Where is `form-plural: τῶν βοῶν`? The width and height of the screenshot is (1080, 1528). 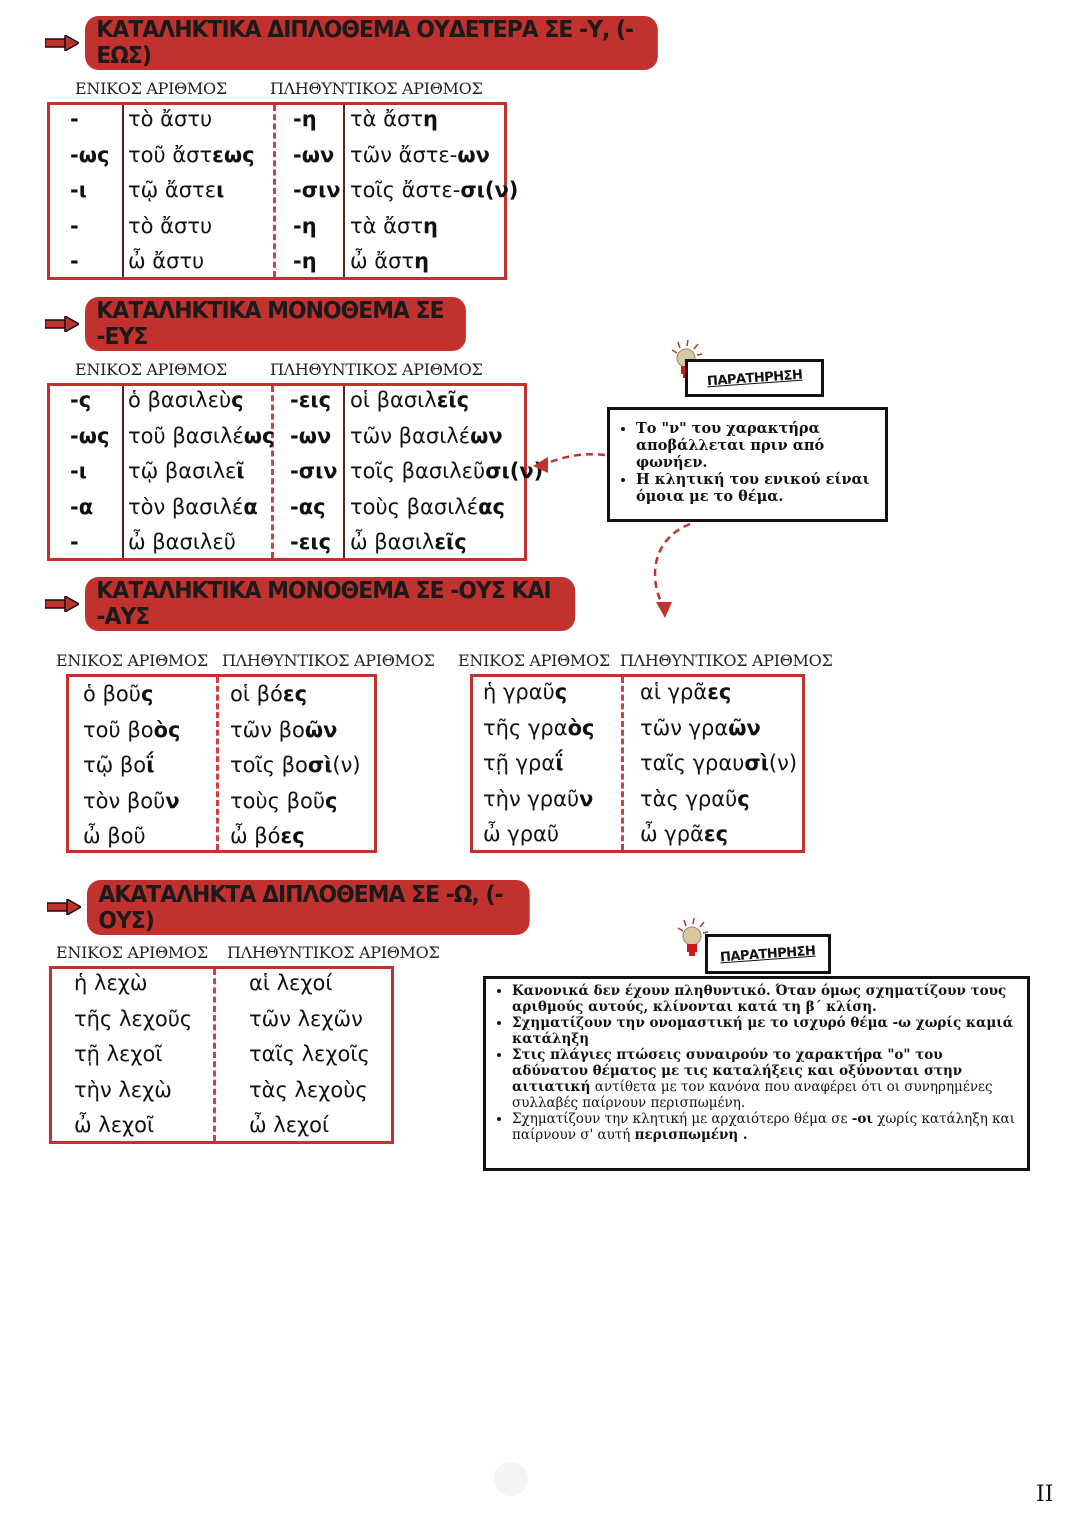
form-plural: τῶν βοῶν is located at coordinates (283, 730).